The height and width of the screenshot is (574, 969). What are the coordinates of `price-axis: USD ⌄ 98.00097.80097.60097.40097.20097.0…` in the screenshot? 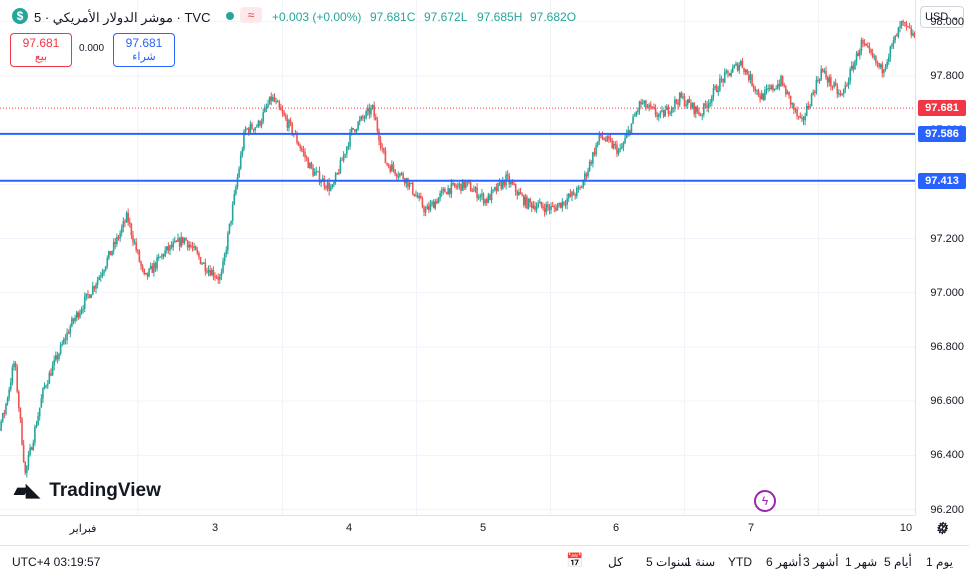 It's located at (942, 257).